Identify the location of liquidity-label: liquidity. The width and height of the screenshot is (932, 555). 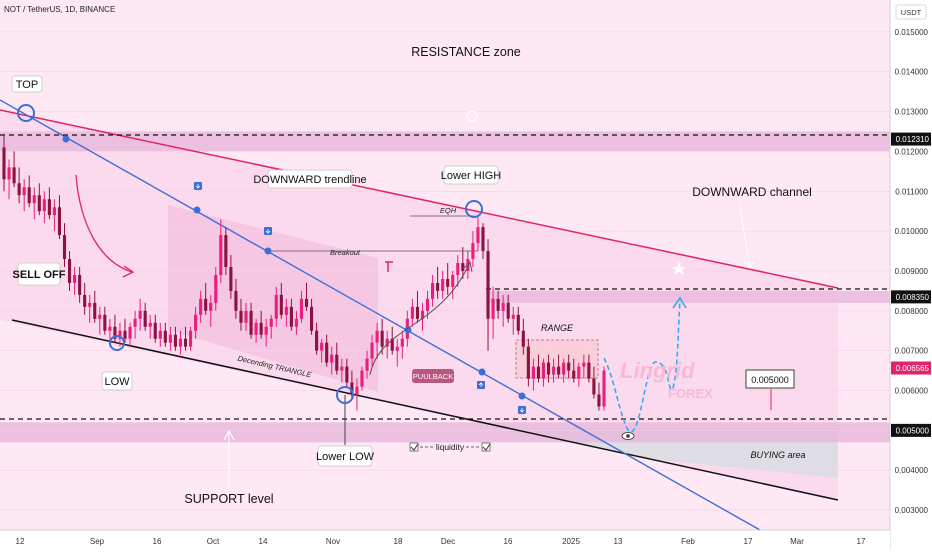
(450, 447).